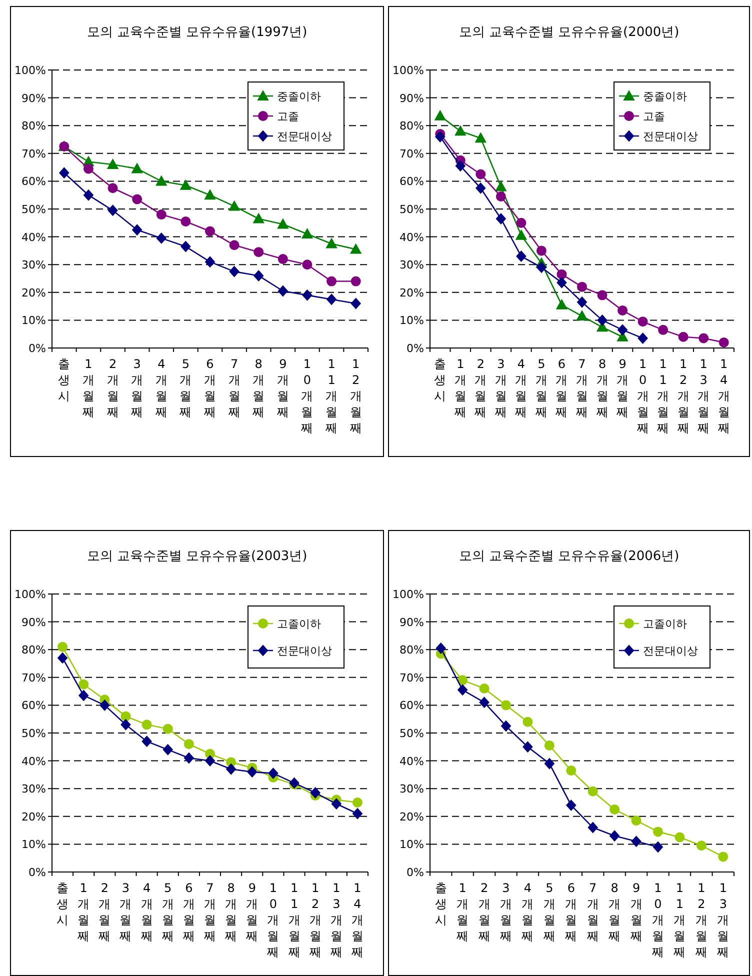  Describe the element at coordinates (569, 556) in the screenshot. I see `chart-title: 모의 교육수준별 모유수유율(2006년)` at that location.